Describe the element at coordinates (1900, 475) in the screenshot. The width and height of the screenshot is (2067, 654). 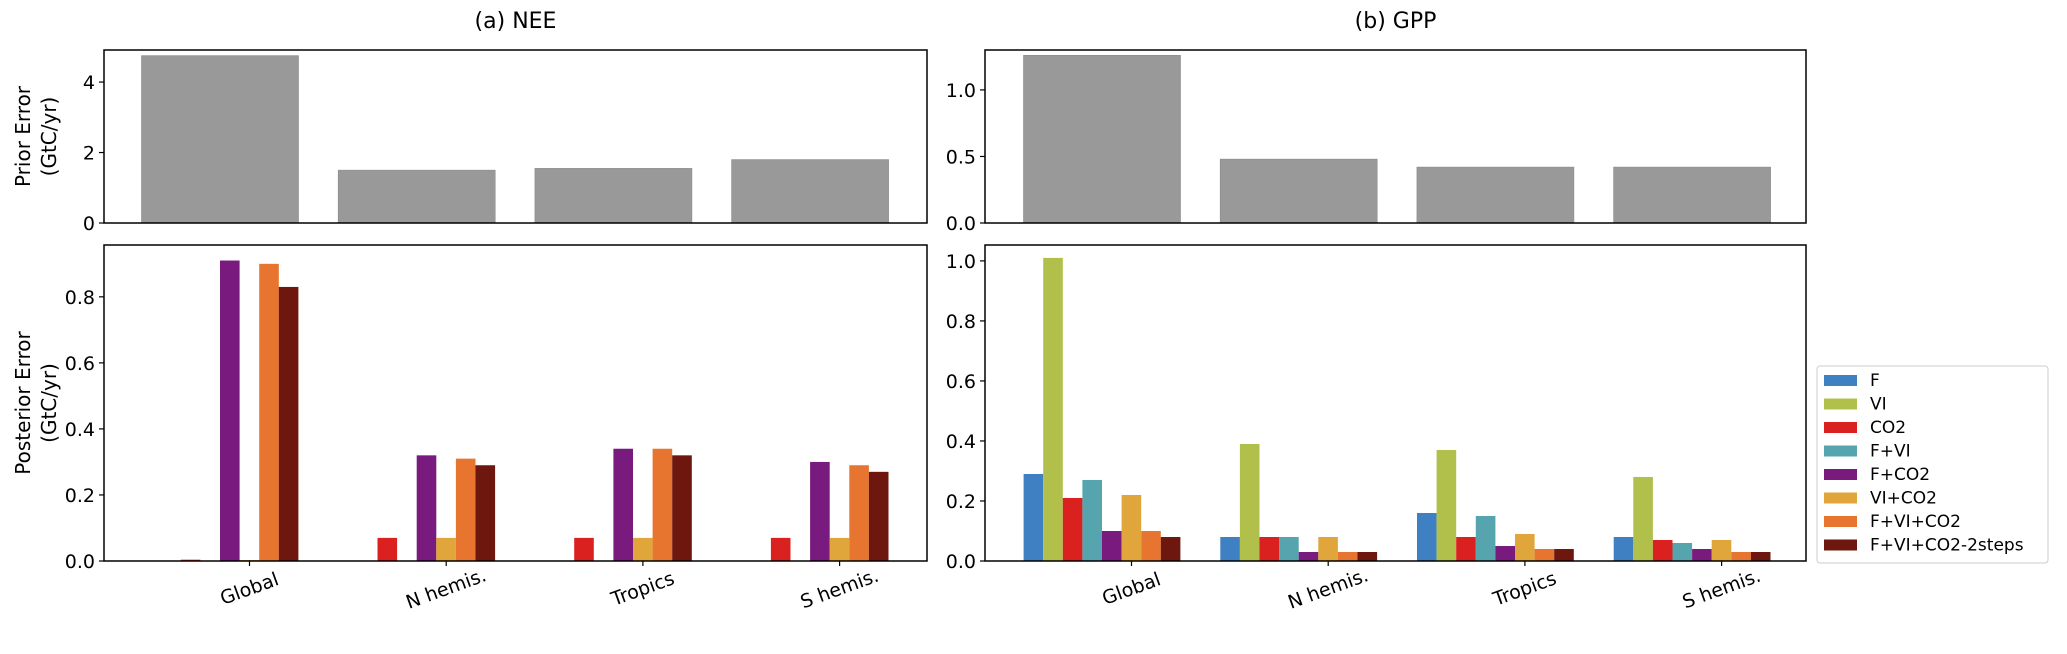
I see `legend-label: F+CO2` at that location.